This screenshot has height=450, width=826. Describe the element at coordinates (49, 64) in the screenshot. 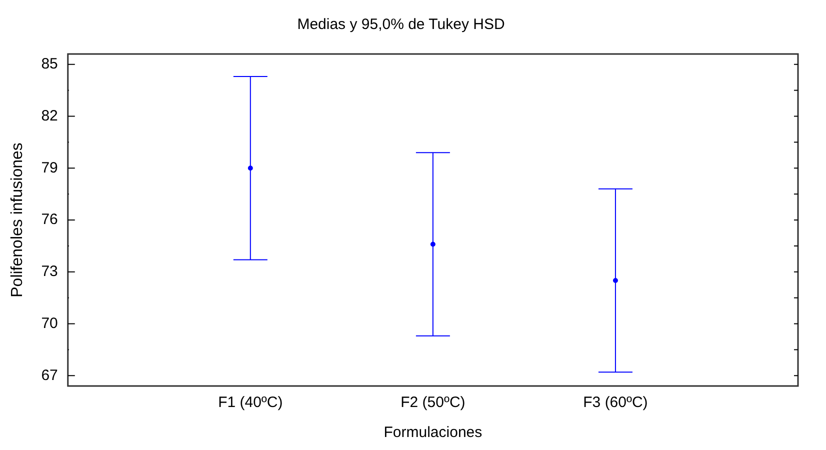

I see `y-tick-label: 85` at that location.